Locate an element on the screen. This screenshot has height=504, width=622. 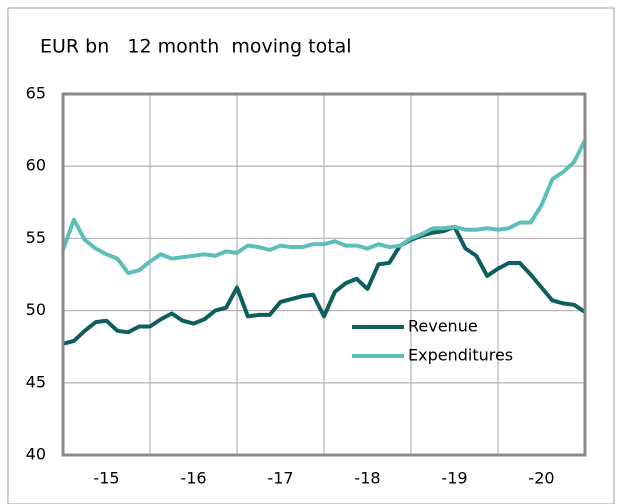
chart-title: EUR bn 12 month moving total is located at coordinates (196, 47).